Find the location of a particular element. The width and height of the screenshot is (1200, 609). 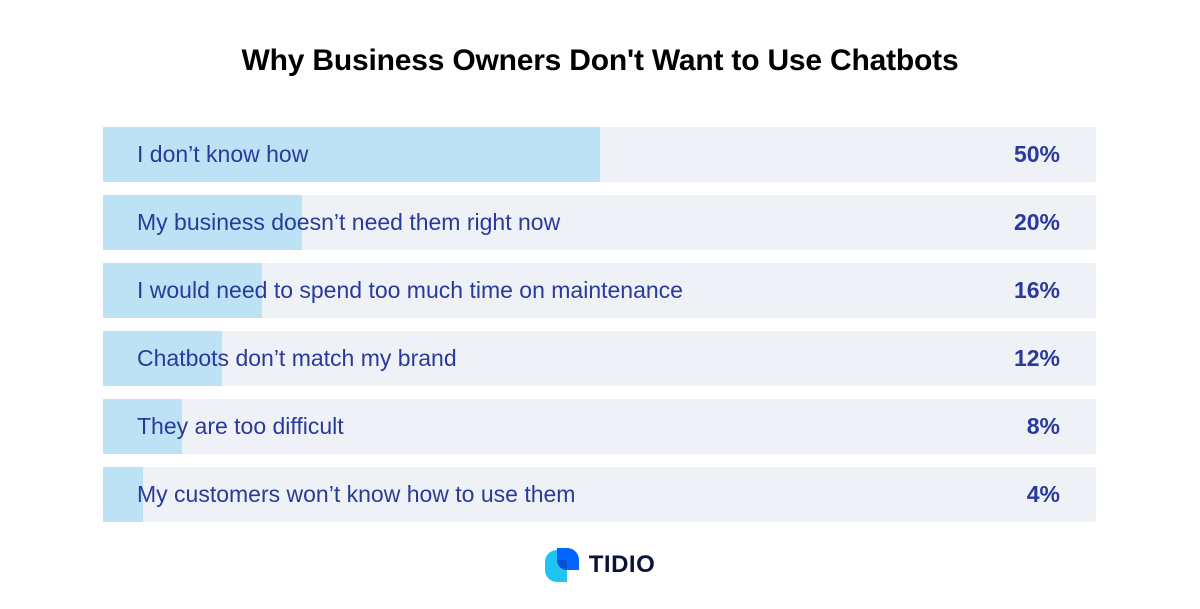

bar-row: I don’t know how 50% is located at coordinates (599, 154).